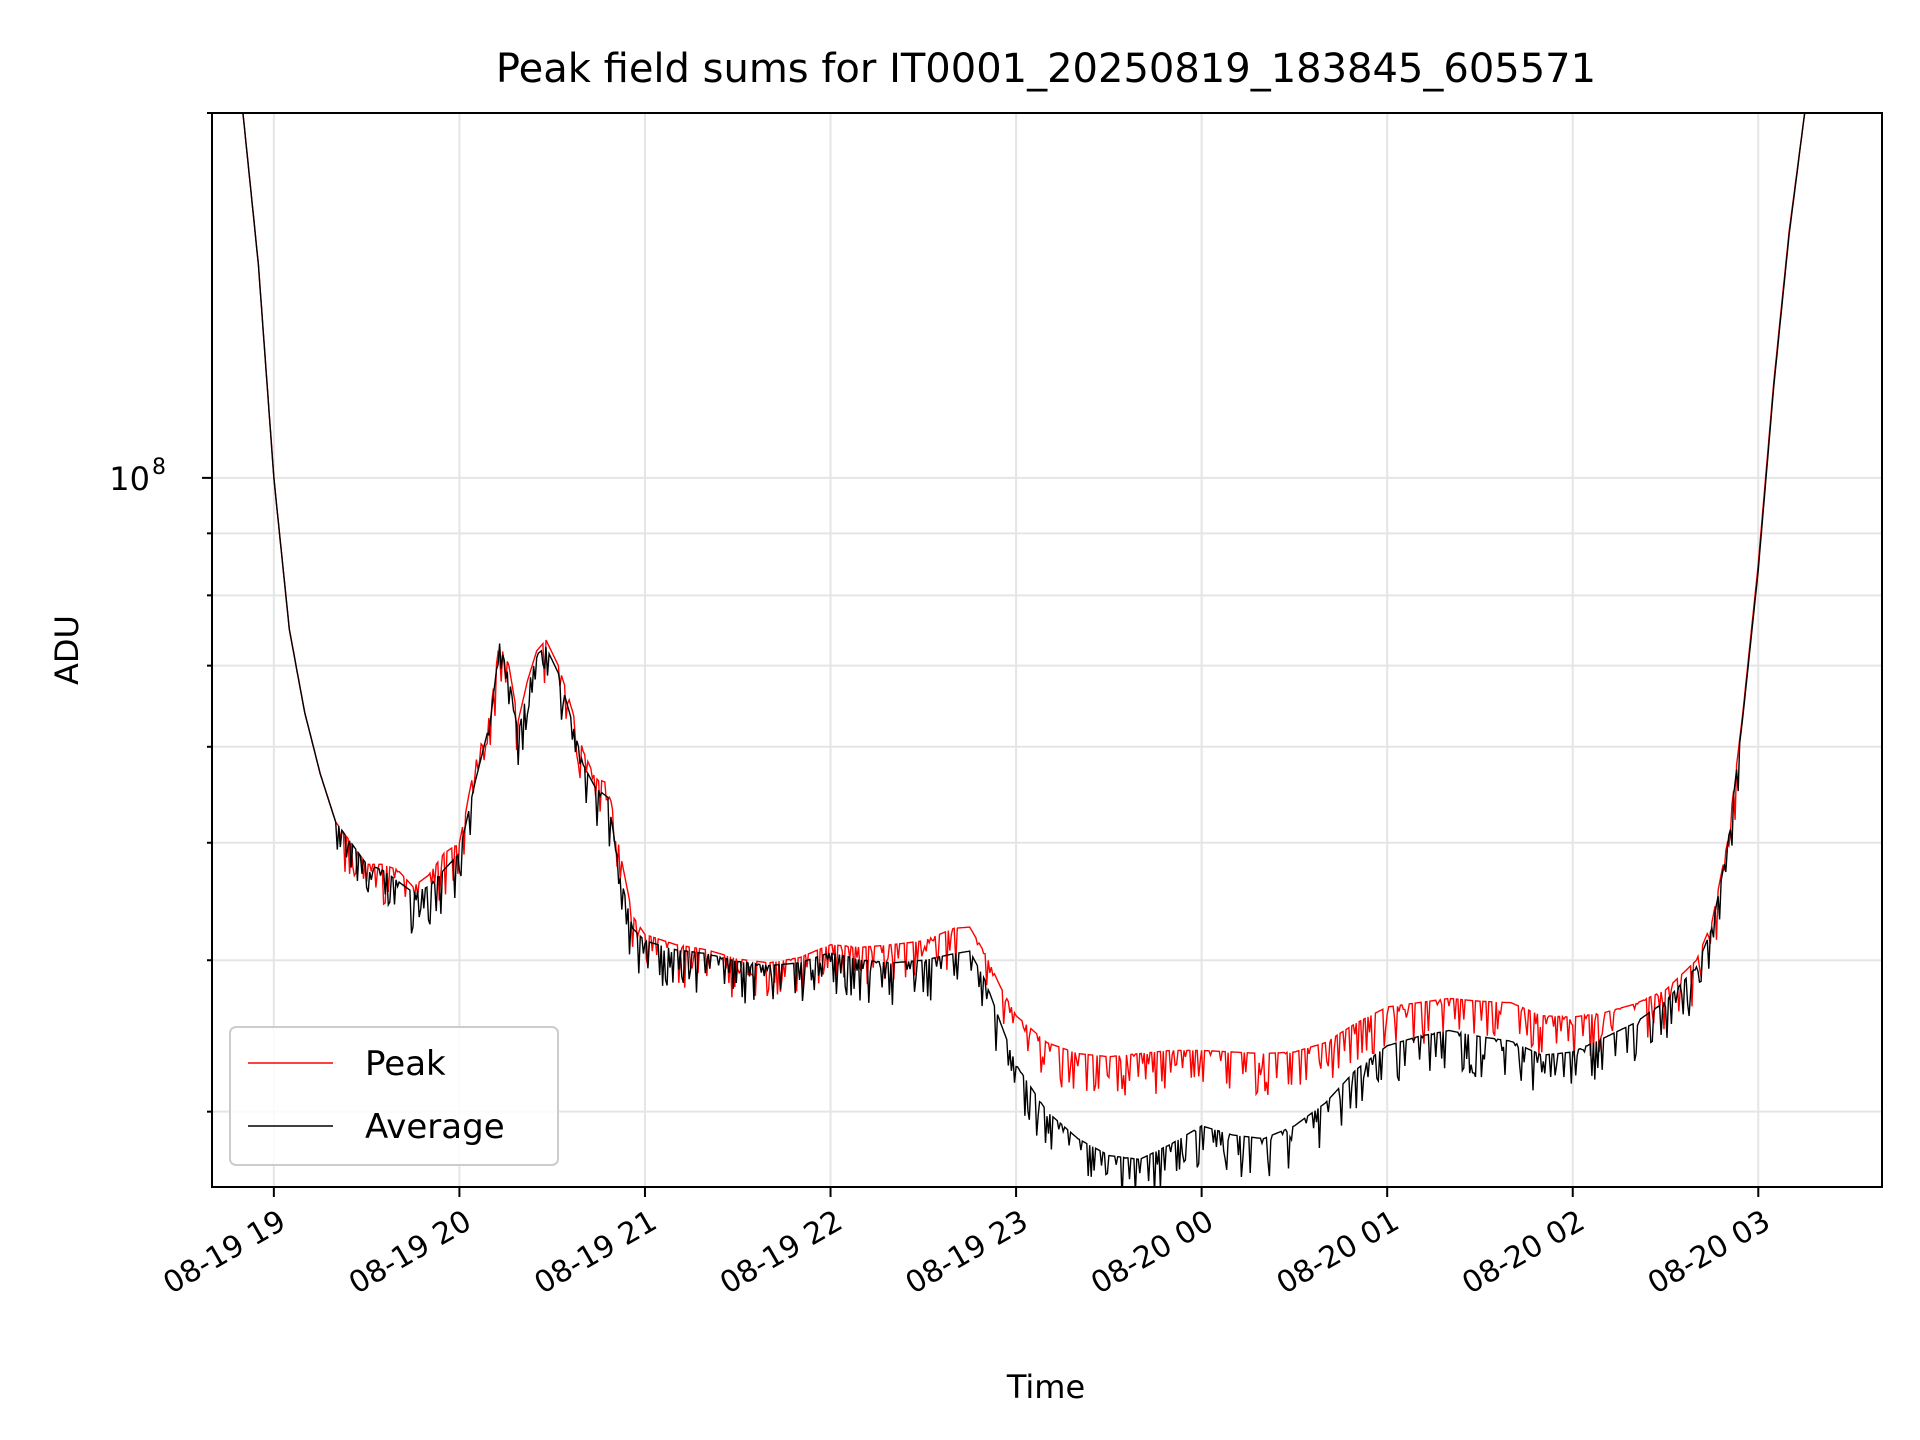 The height and width of the screenshot is (1440, 1920). Describe the element at coordinates (160, 612) in the screenshot. I see `y-axis: 10 8` at that location.